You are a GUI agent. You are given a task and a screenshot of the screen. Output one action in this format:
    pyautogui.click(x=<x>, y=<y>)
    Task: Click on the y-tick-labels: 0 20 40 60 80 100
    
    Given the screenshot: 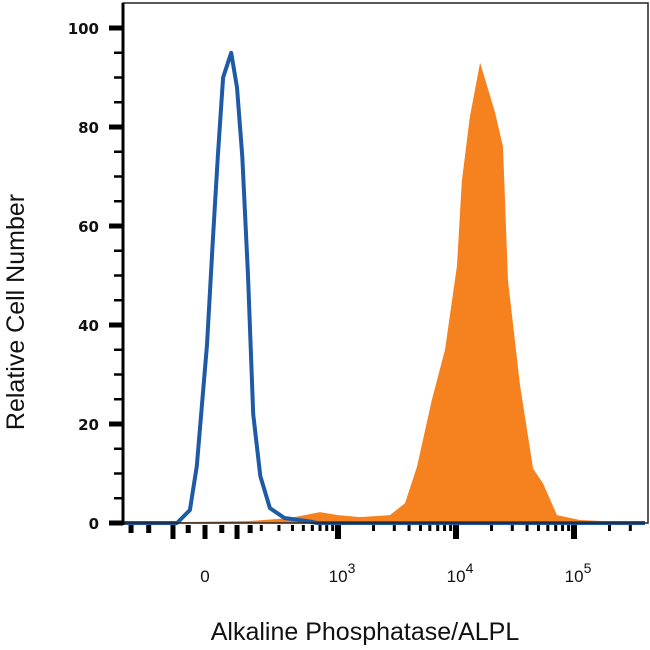 What is the action you would take?
    pyautogui.click(x=83, y=276)
    